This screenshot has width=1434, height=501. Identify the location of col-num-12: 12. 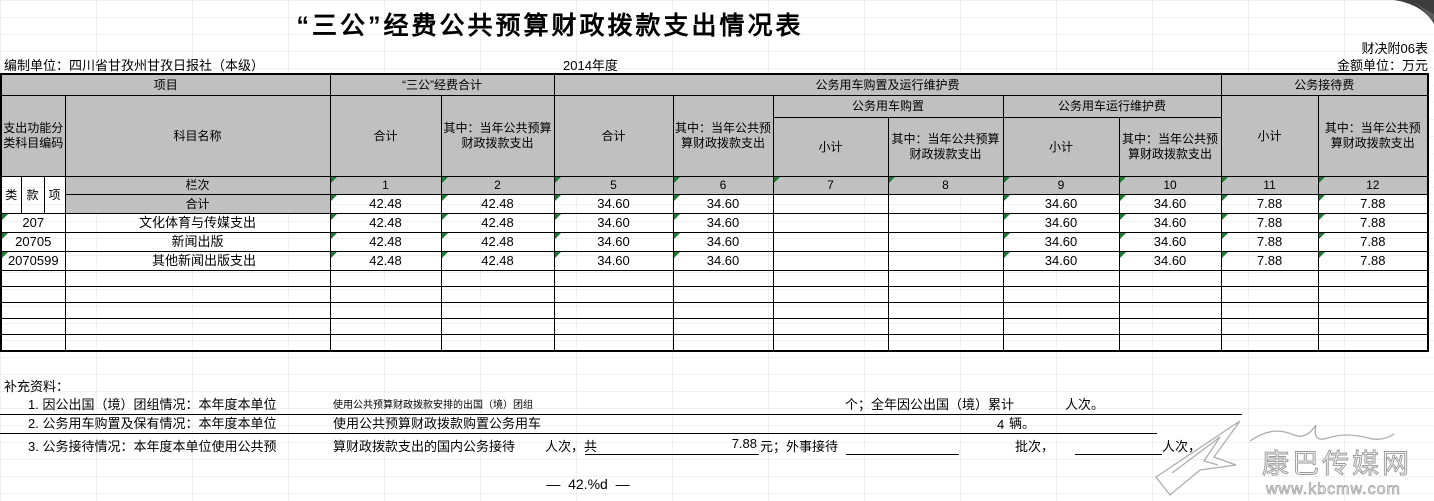
(1373, 185).